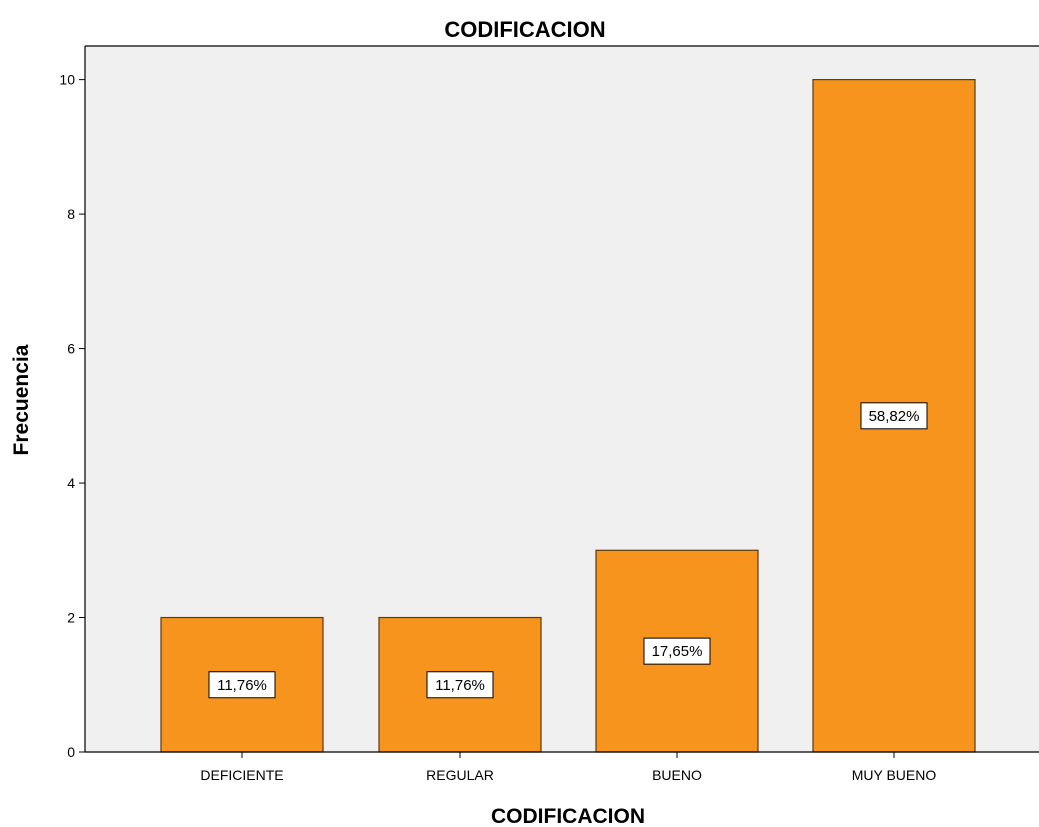 The width and height of the screenshot is (1039, 827). Describe the element at coordinates (568, 816) in the screenshot. I see `x-axis-title: CODIFICACION` at that location.